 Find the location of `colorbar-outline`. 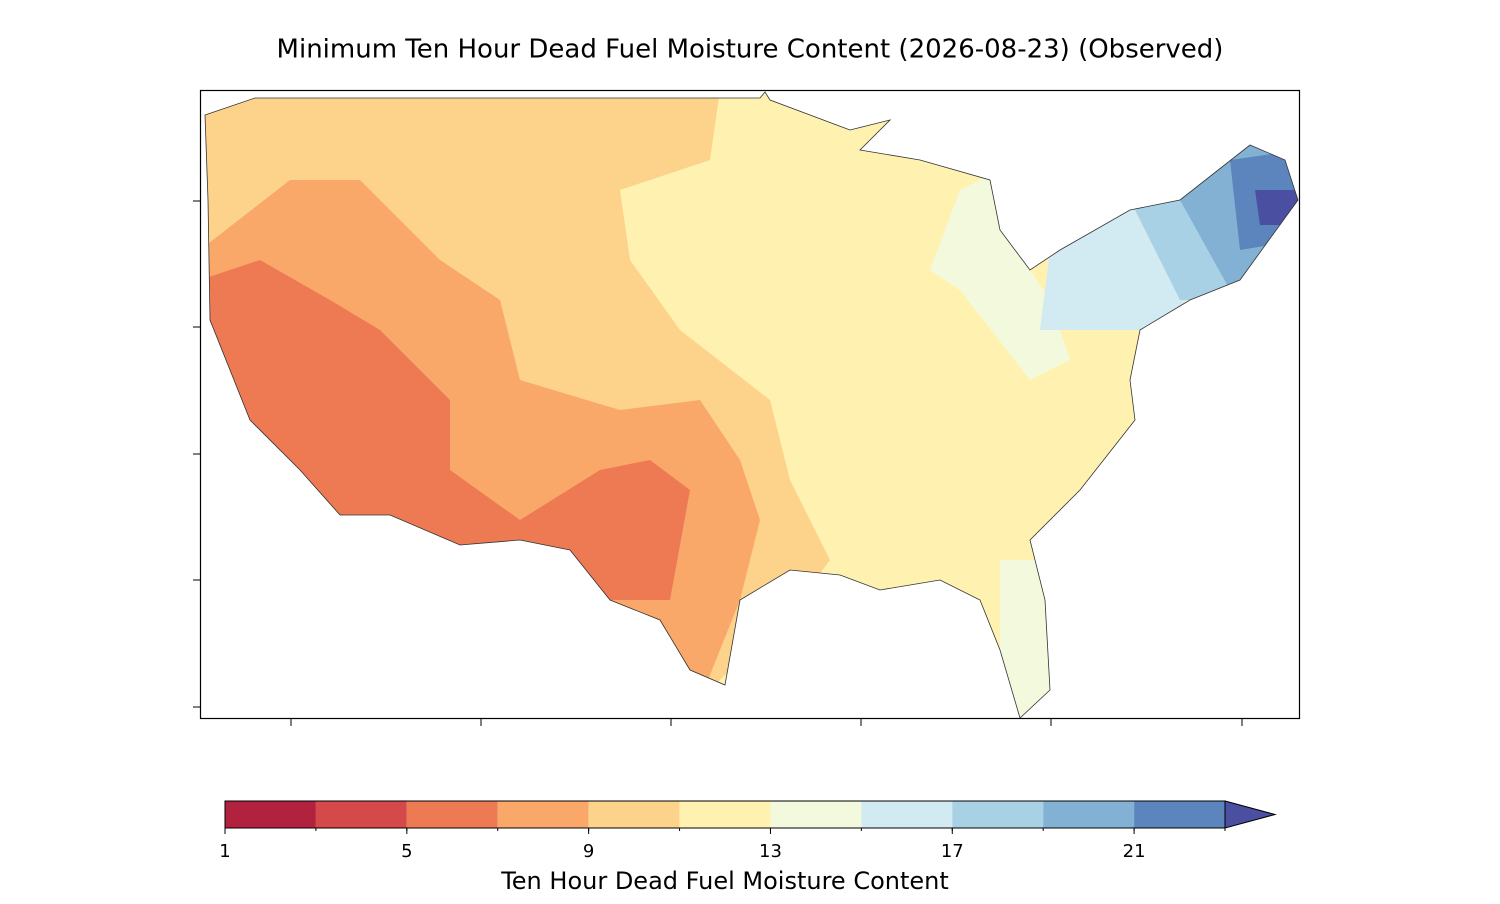

colorbar-outline is located at coordinates (725, 814).